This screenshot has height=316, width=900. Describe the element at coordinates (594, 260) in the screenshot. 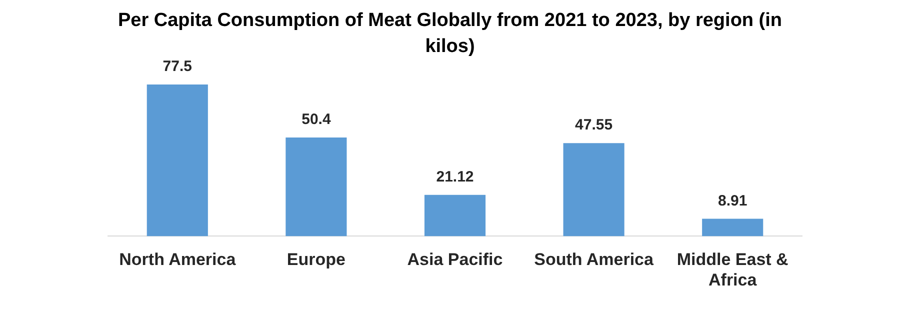

I see `x-tick-label: South America` at that location.